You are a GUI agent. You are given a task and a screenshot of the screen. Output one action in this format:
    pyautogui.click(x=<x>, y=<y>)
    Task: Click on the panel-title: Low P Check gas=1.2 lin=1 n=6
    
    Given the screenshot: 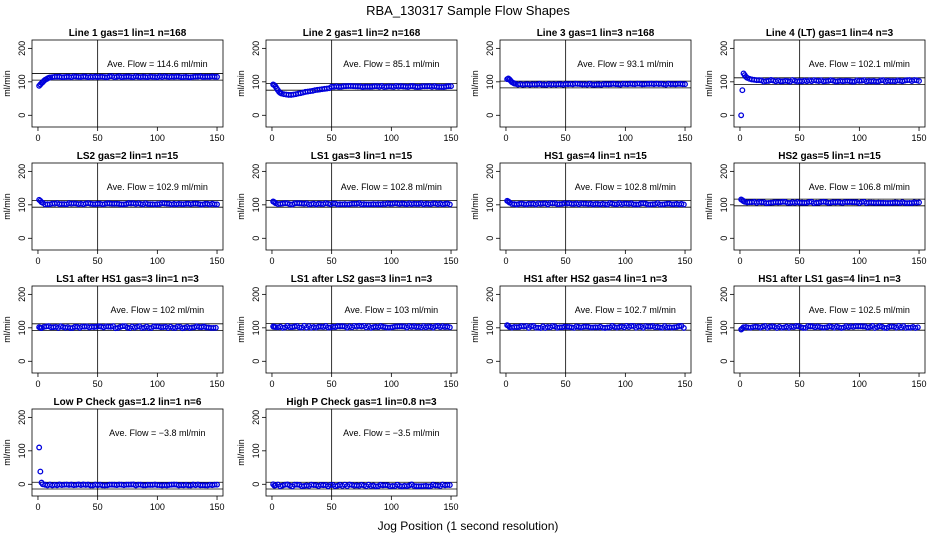 What is the action you would take?
    pyautogui.click(x=128, y=402)
    